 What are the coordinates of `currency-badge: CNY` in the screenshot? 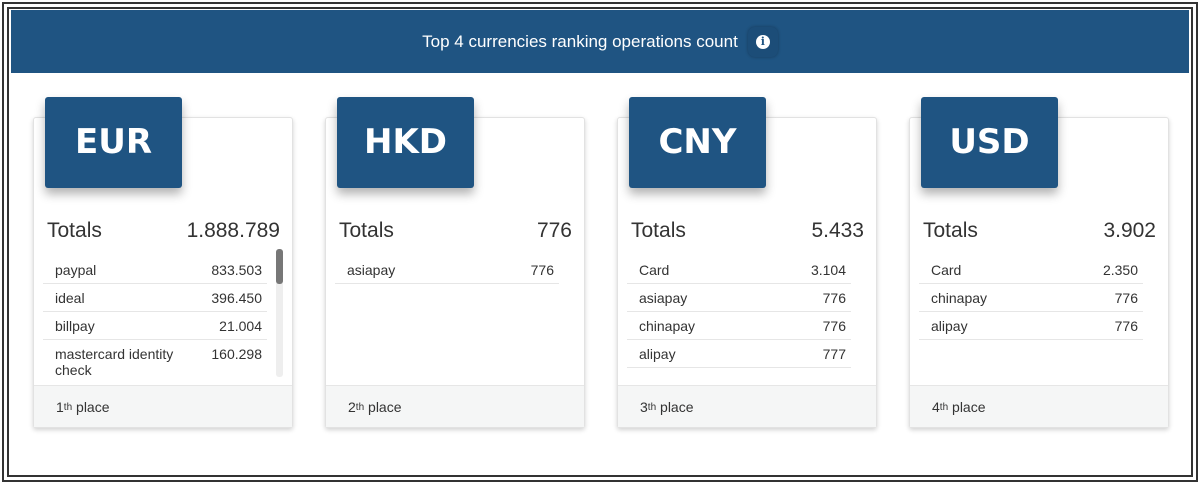 It's located at (697, 142).